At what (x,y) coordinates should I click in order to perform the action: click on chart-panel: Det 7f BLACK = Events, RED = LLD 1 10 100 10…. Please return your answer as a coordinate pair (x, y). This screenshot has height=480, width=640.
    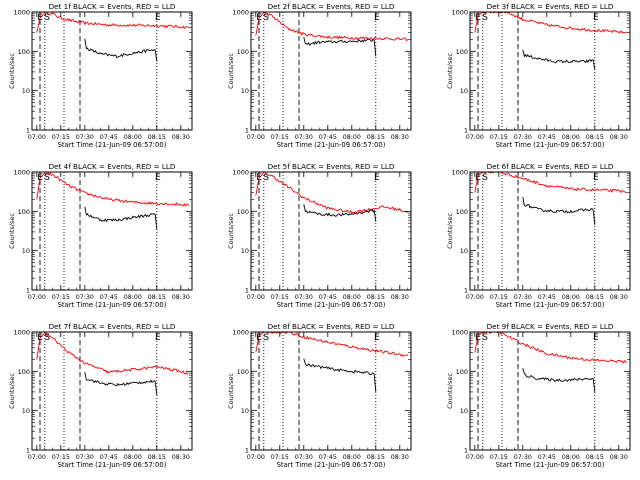
    Looking at the image, I should click on (100, 395).